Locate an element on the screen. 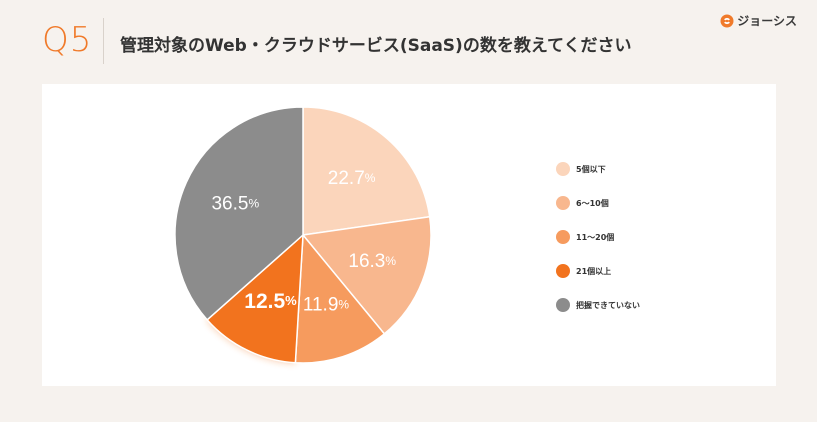  legend-item: 11〜20個 is located at coordinates (598, 237).